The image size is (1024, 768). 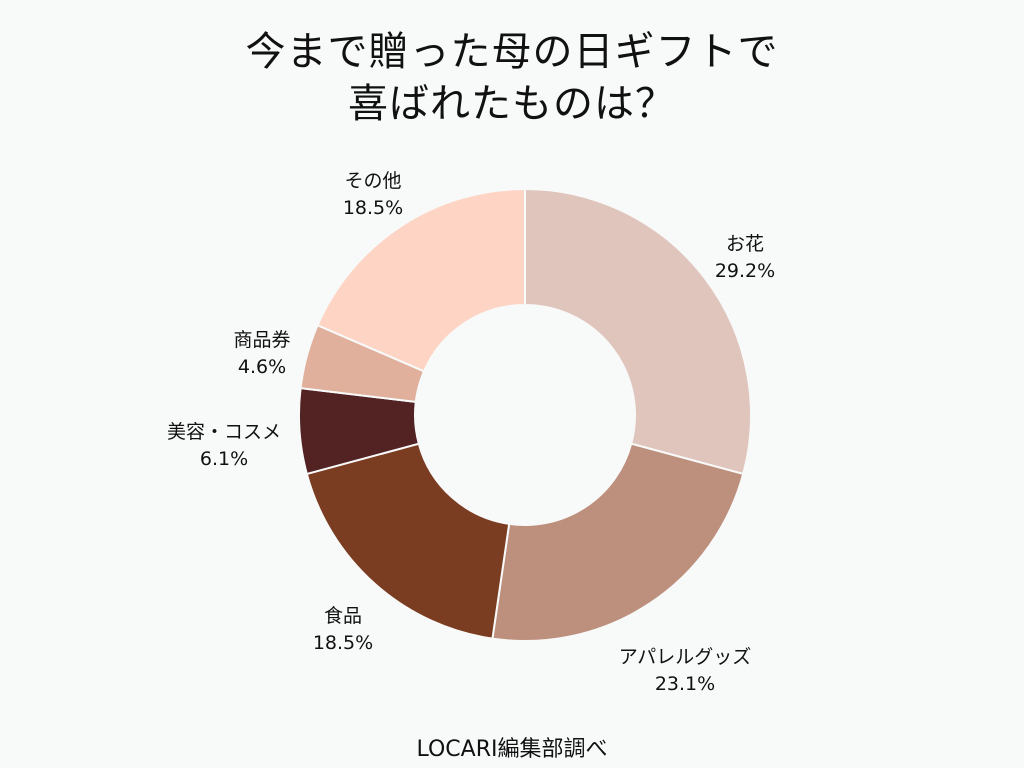 What do you see at coordinates (685, 657) in the screenshot?
I see `slice-label-2: アパレルグッズ` at bounding box center [685, 657].